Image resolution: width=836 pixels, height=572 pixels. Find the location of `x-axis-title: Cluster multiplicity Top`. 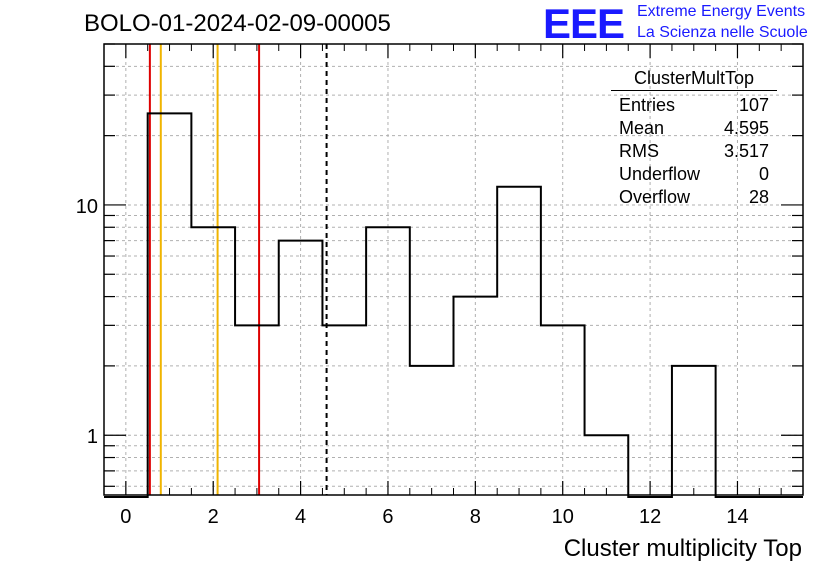

x-axis-title: Cluster multiplicity Top is located at coordinates (682, 548).